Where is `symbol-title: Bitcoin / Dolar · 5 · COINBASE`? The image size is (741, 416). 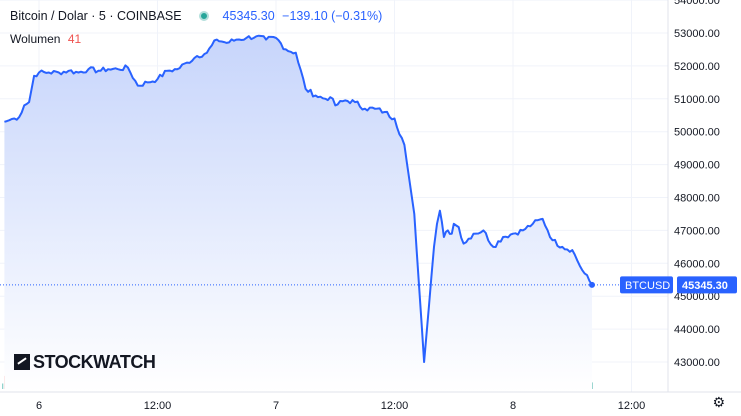 symbol-title: Bitcoin / Dolar · 5 · COINBASE is located at coordinates (96, 16).